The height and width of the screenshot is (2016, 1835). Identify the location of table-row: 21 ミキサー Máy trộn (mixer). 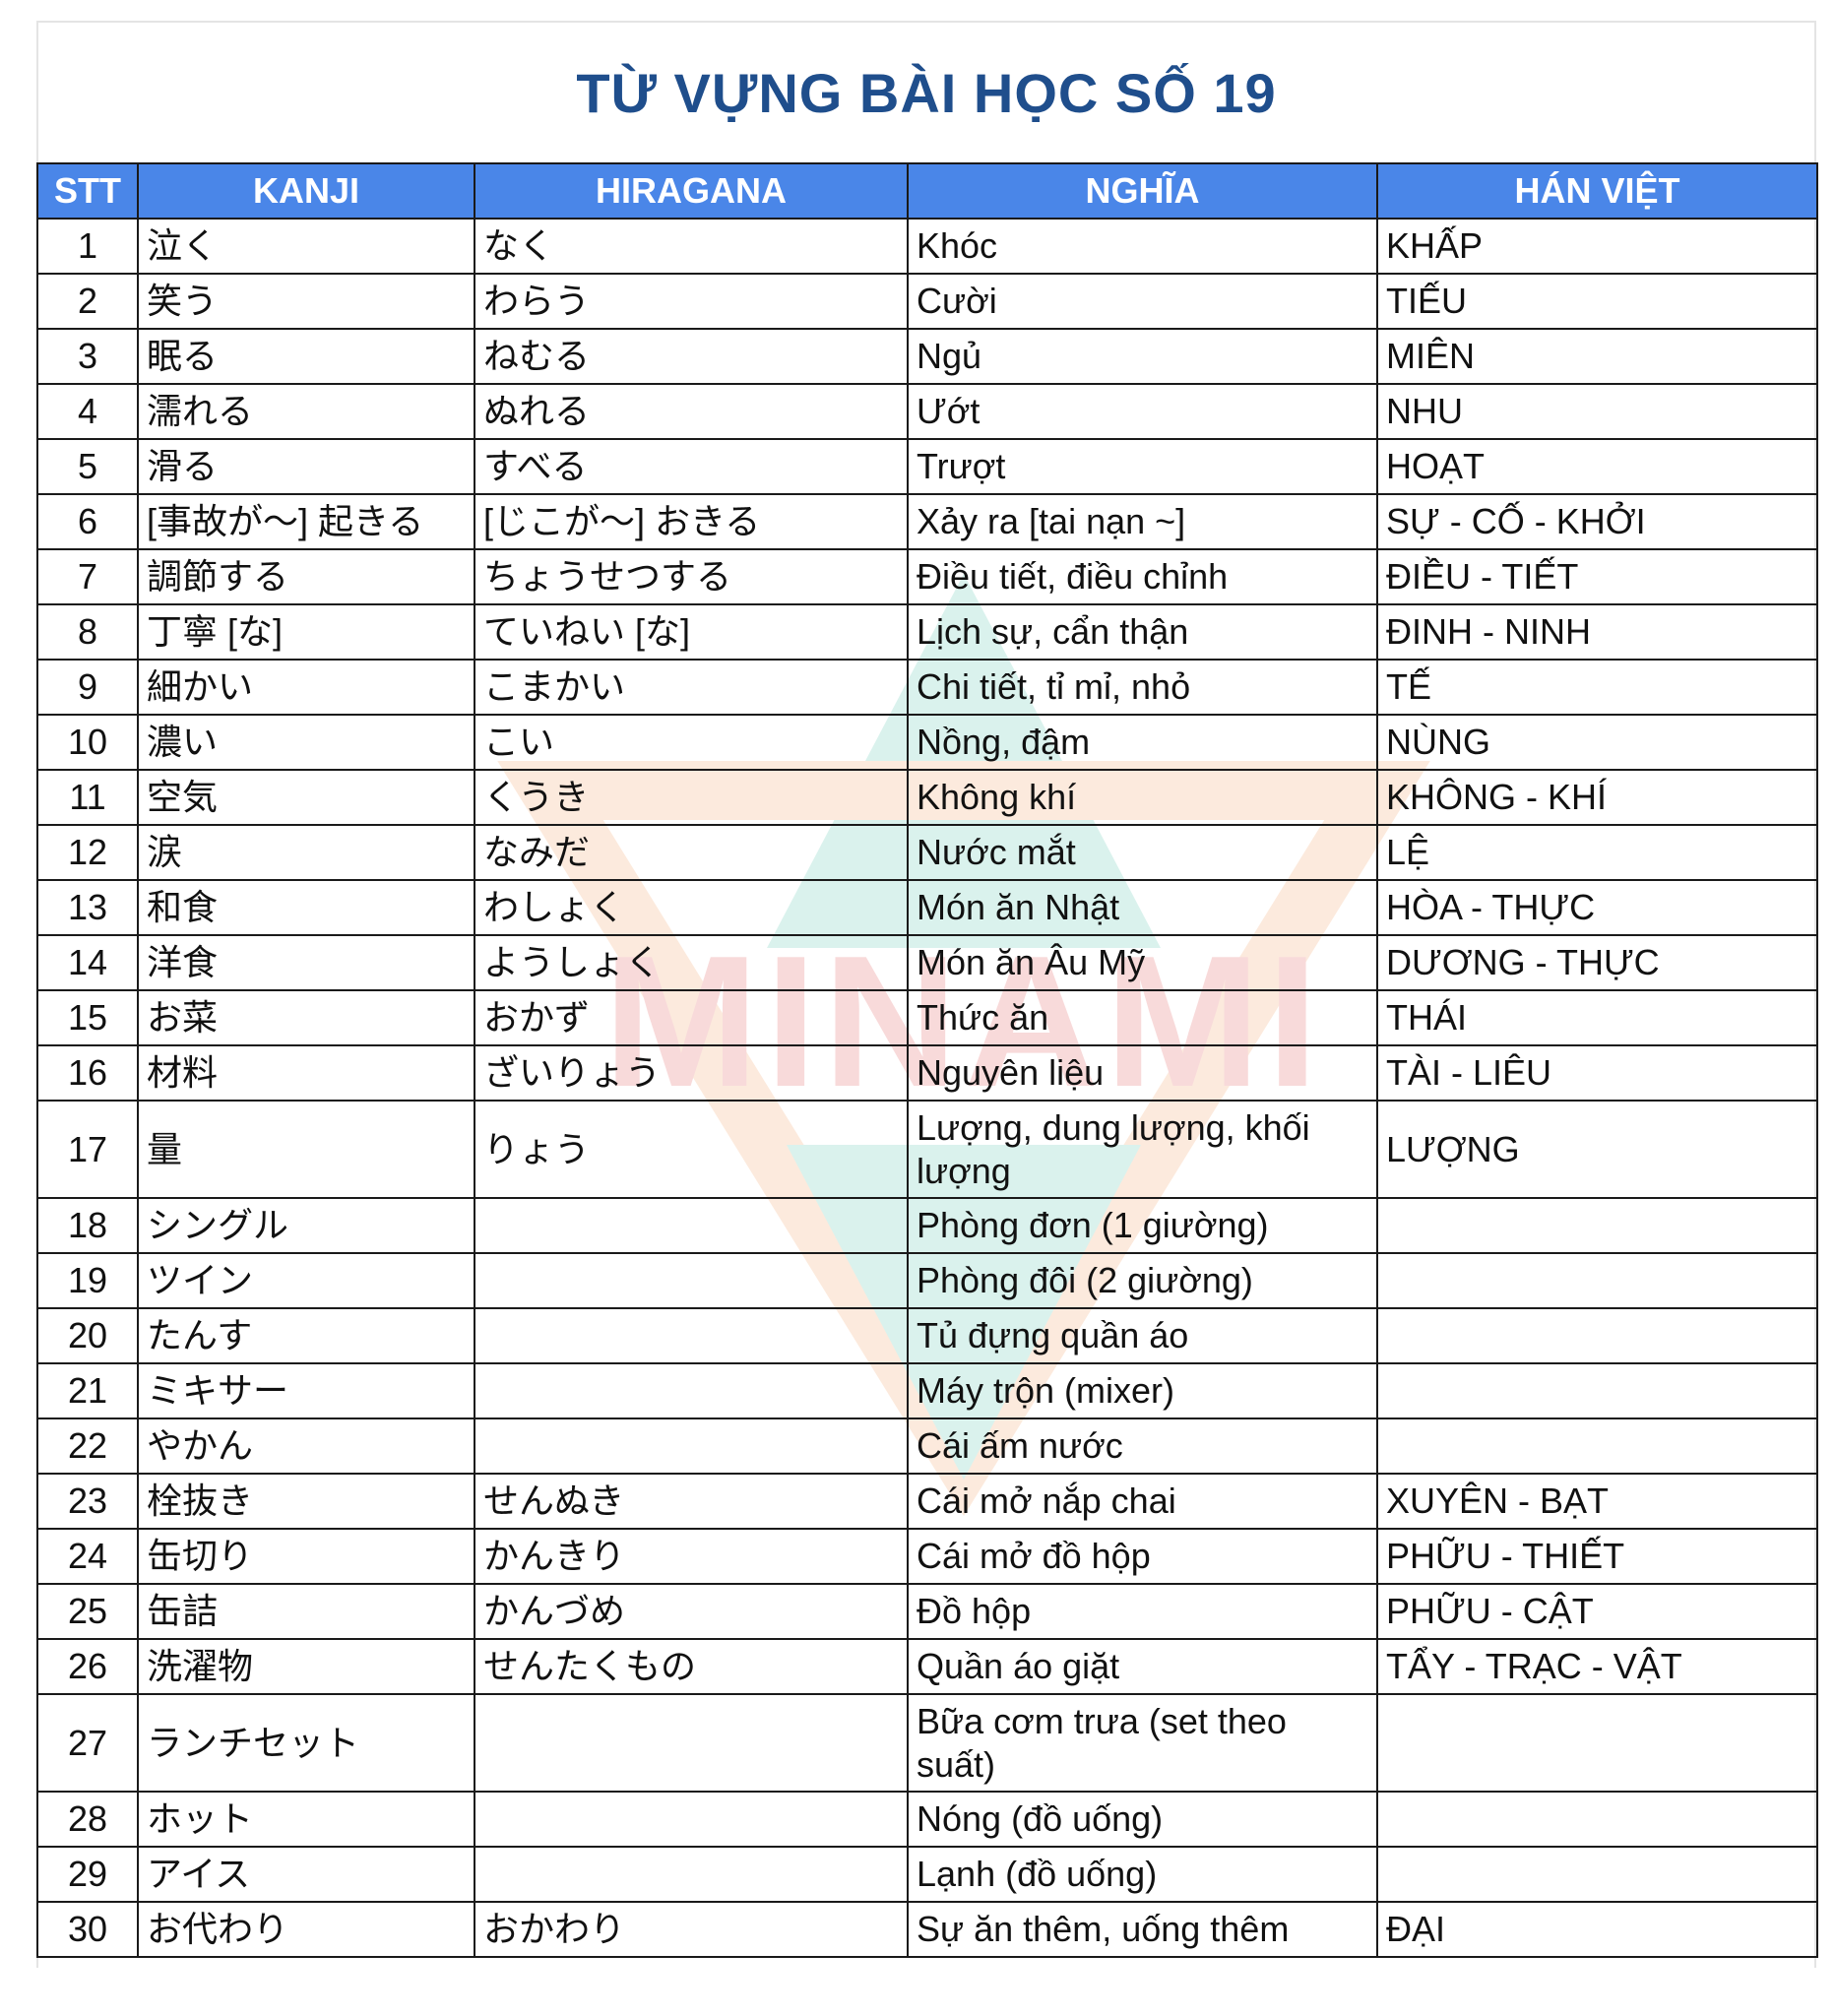
(927, 1390).